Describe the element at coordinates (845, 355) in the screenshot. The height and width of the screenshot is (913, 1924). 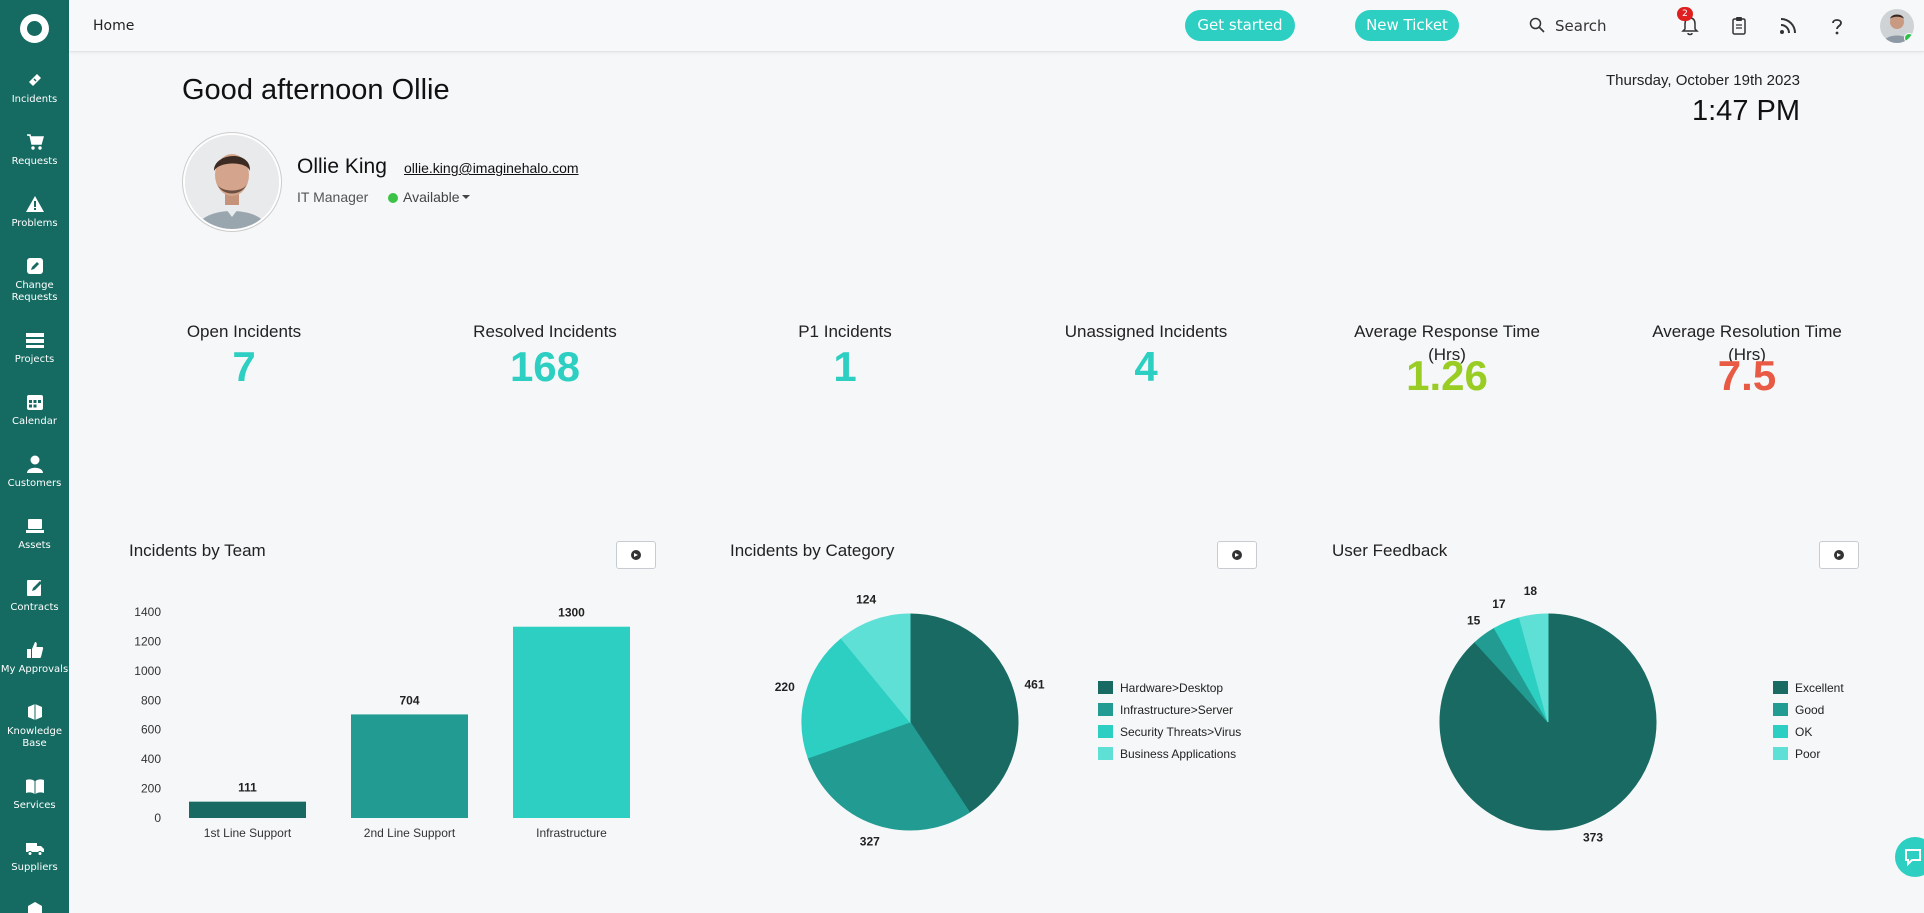
I see `kpi-p1-incidents: P1 Incidents 1` at that location.